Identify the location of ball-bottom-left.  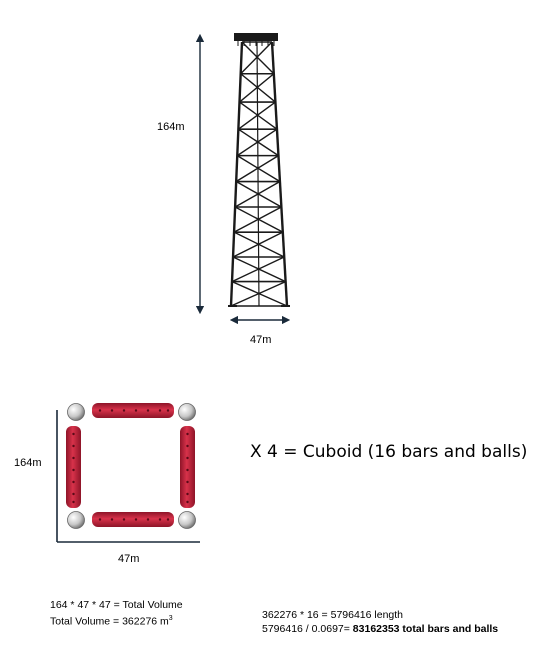
(76, 520).